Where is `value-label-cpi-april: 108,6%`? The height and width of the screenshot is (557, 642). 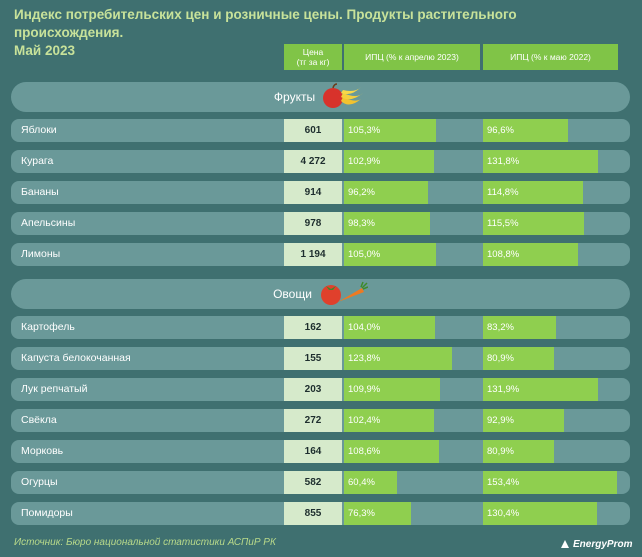 value-label-cpi-april: 108,6% is located at coordinates (364, 451).